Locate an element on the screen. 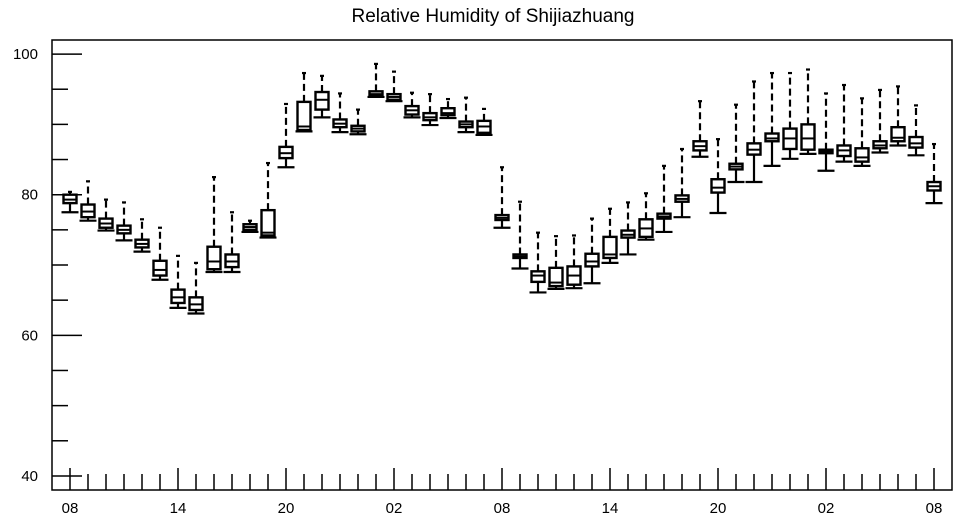 Image resolution: width=957 pixels, height=520 pixels. y-tick-label: 60 is located at coordinates (29, 335).